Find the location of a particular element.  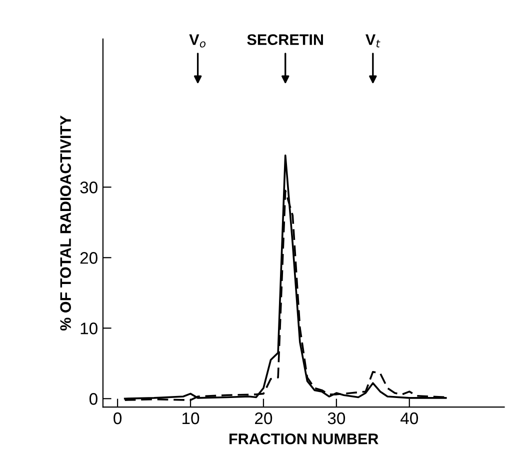

x-tick-label: 20 is located at coordinates (263, 418).